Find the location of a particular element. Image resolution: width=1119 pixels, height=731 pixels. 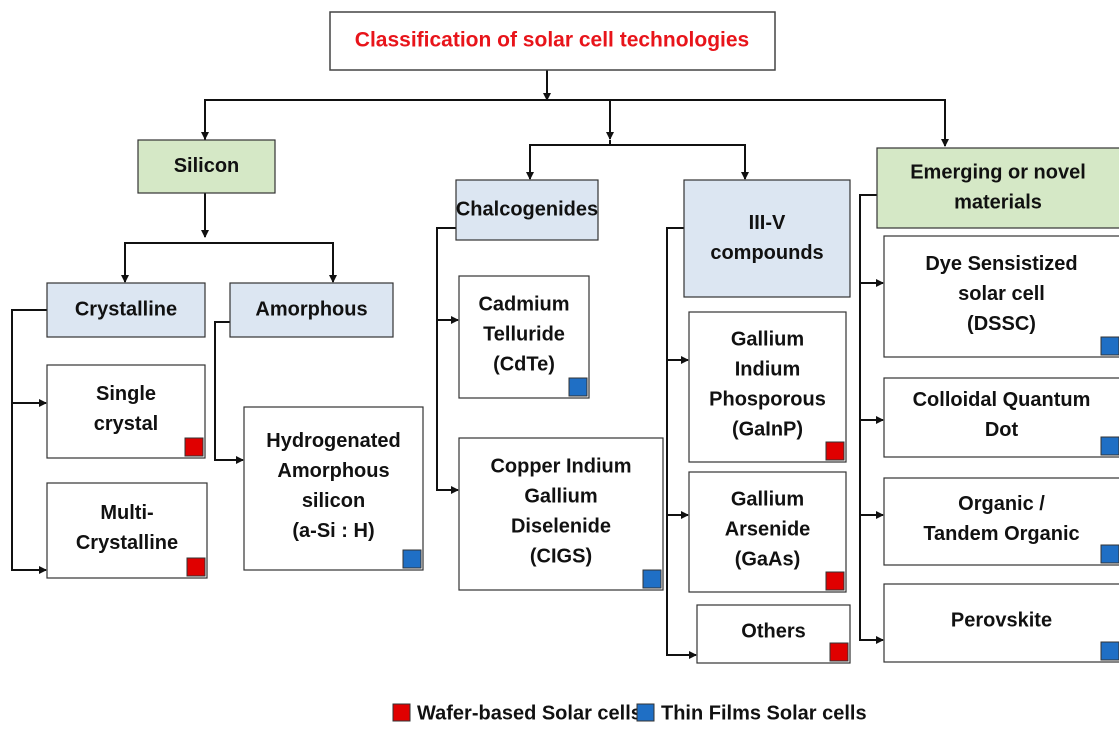

node-label: Diselenide is located at coordinates (561, 526).